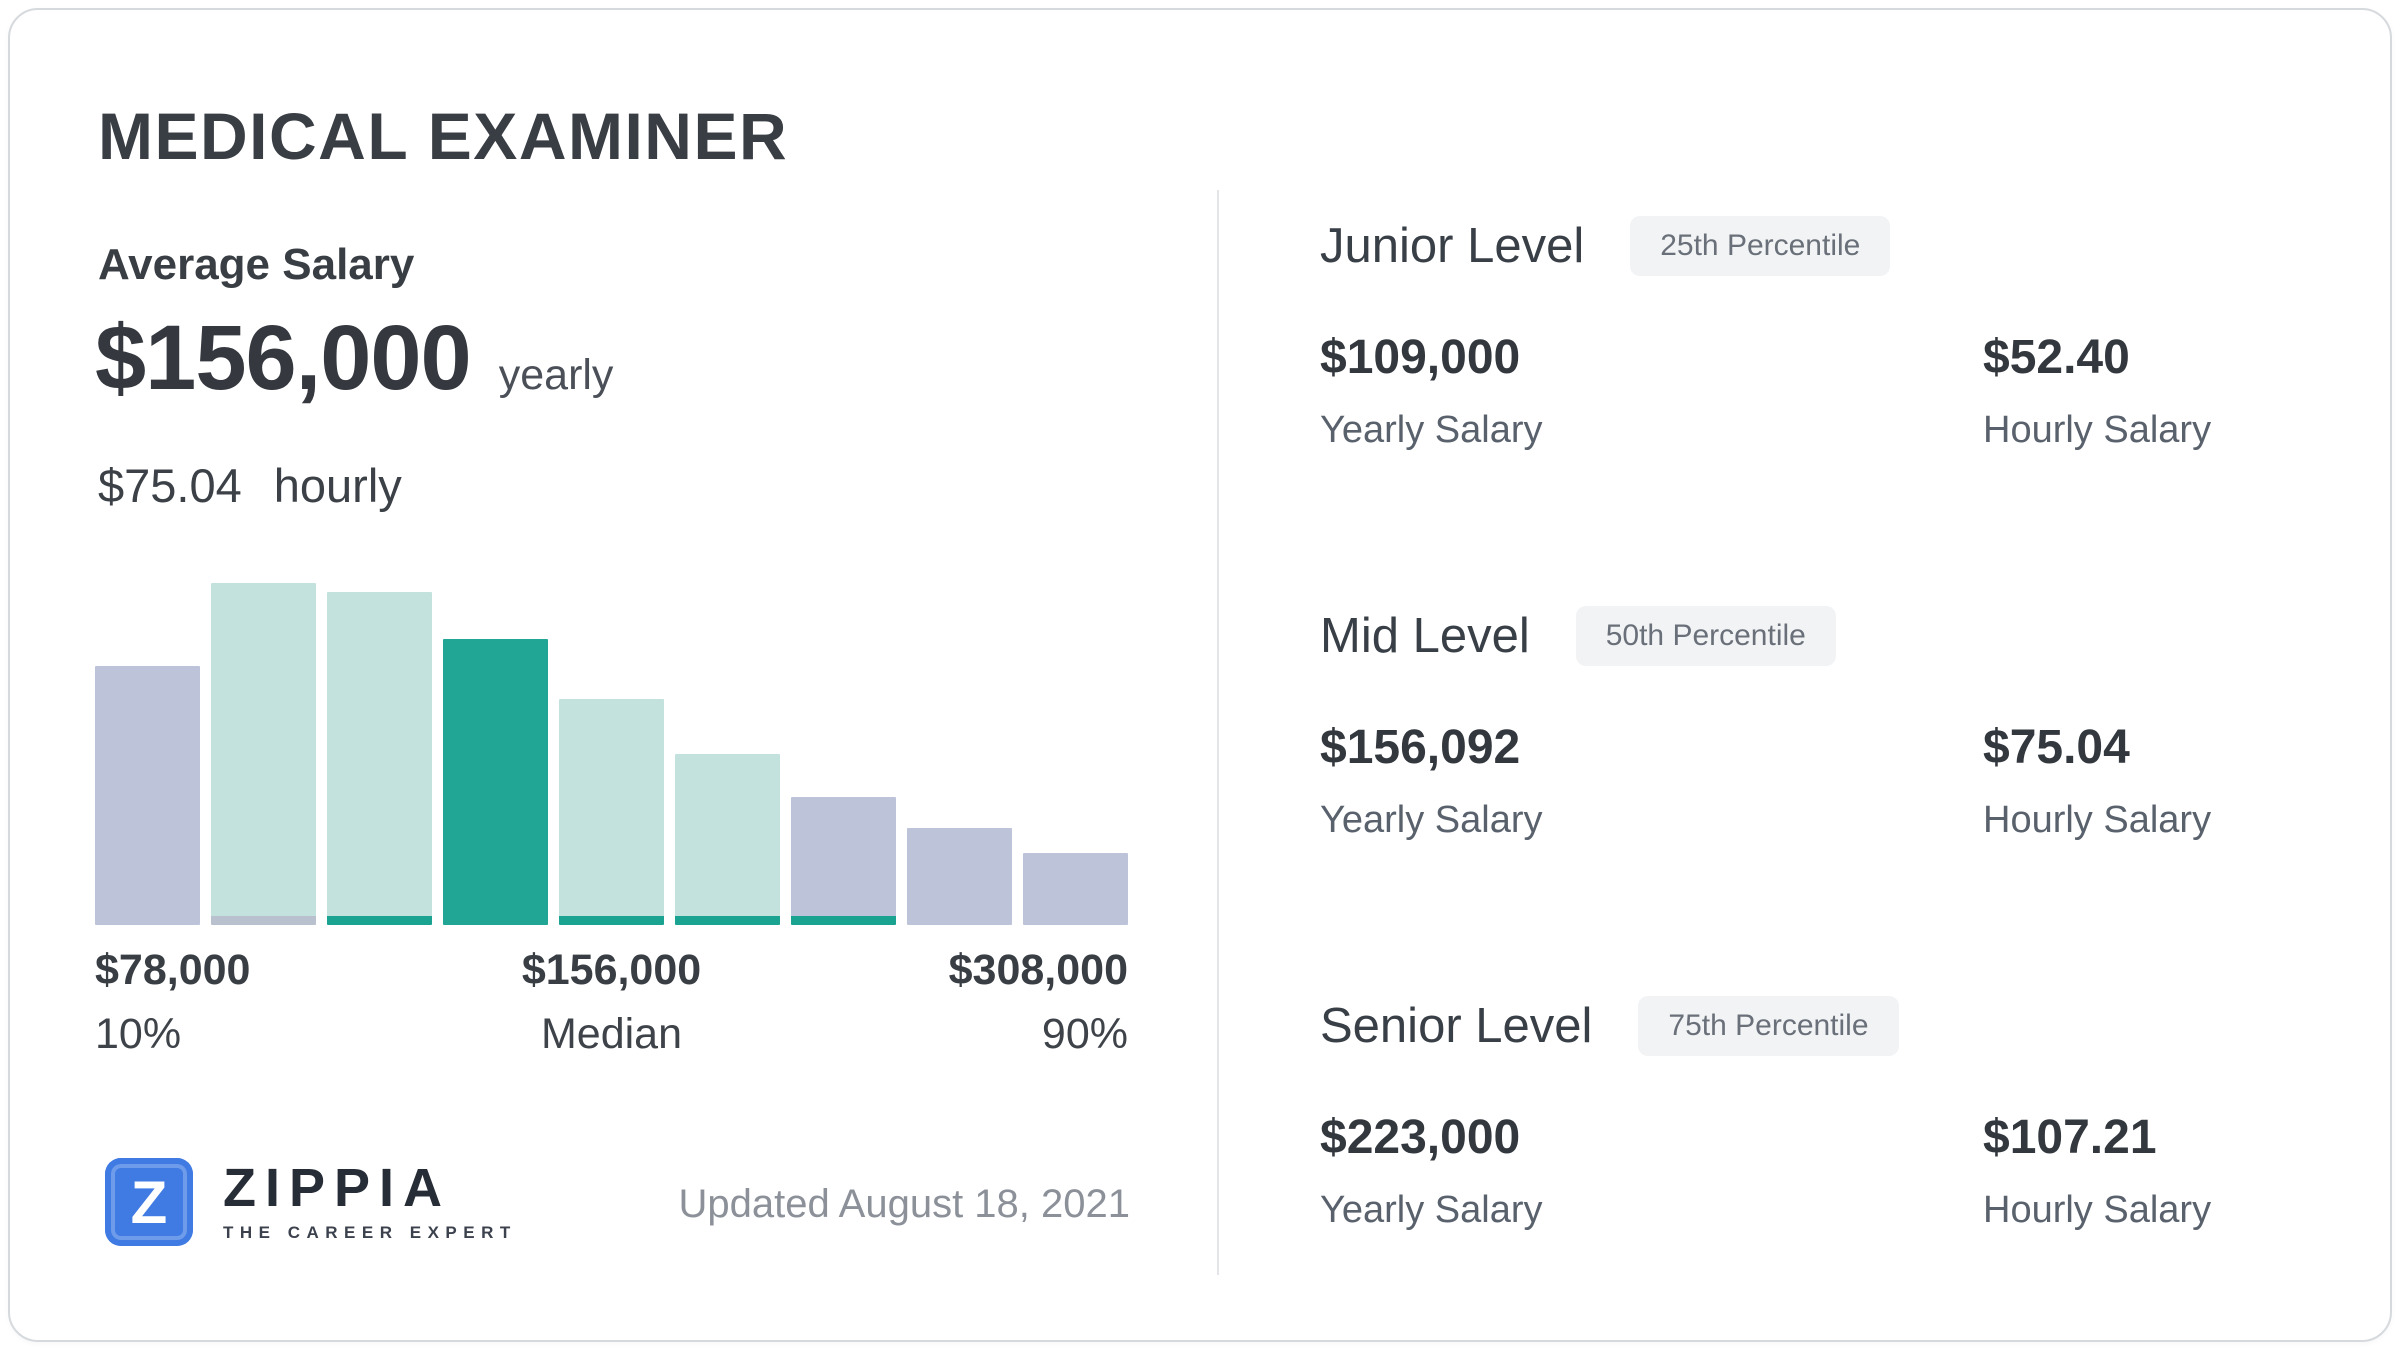 This screenshot has height=1350, width=2400. I want to click on junior-level-title: Junior Level, so click(1452, 246).